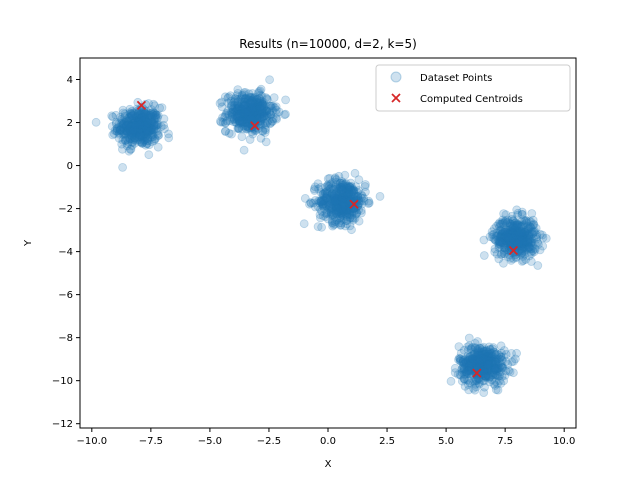 This screenshot has width=640, height=480. Describe the element at coordinates (471, 99) in the screenshot. I see `legend-label-computed-centroids: Computed Centroids` at that location.